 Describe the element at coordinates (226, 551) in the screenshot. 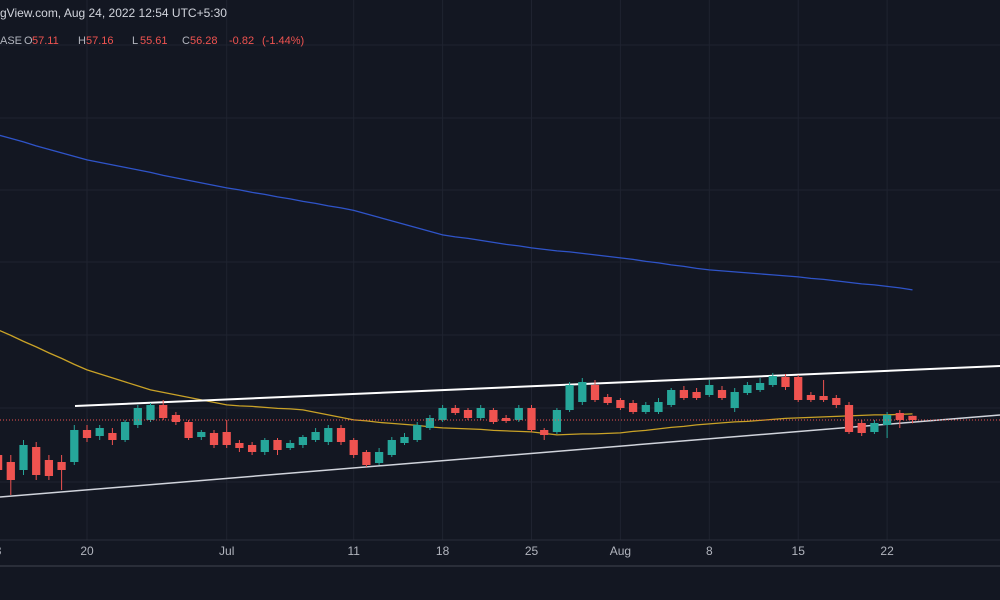

I see `x-tick-label: Jul` at that location.